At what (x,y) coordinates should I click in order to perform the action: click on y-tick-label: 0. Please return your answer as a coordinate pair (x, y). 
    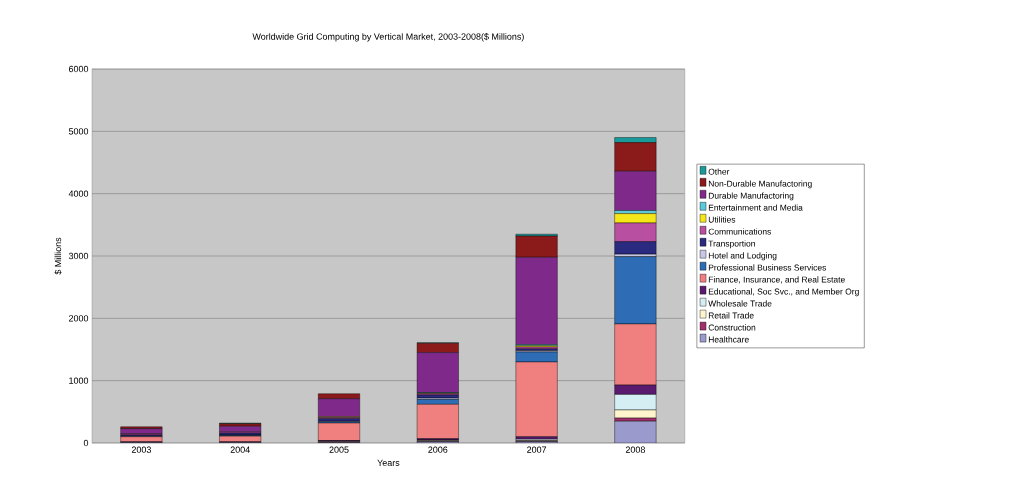
    Looking at the image, I should click on (86, 443).